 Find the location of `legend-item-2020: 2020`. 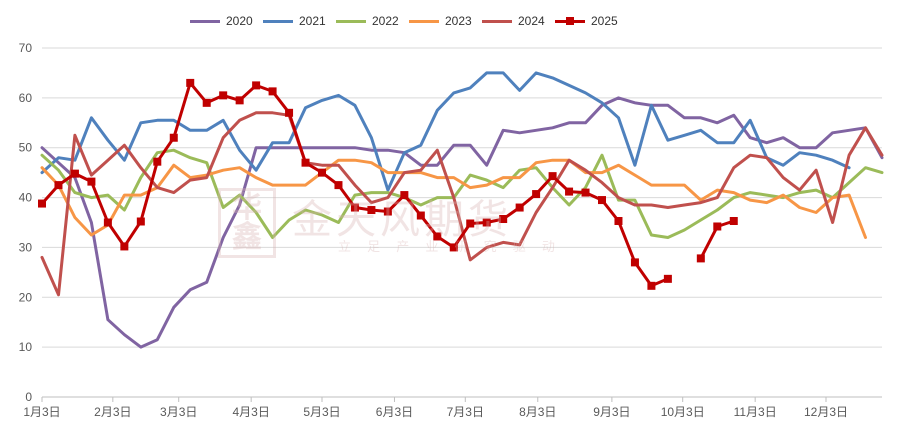

legend-item-2020: 2020 is located at coordinates (221, 21).